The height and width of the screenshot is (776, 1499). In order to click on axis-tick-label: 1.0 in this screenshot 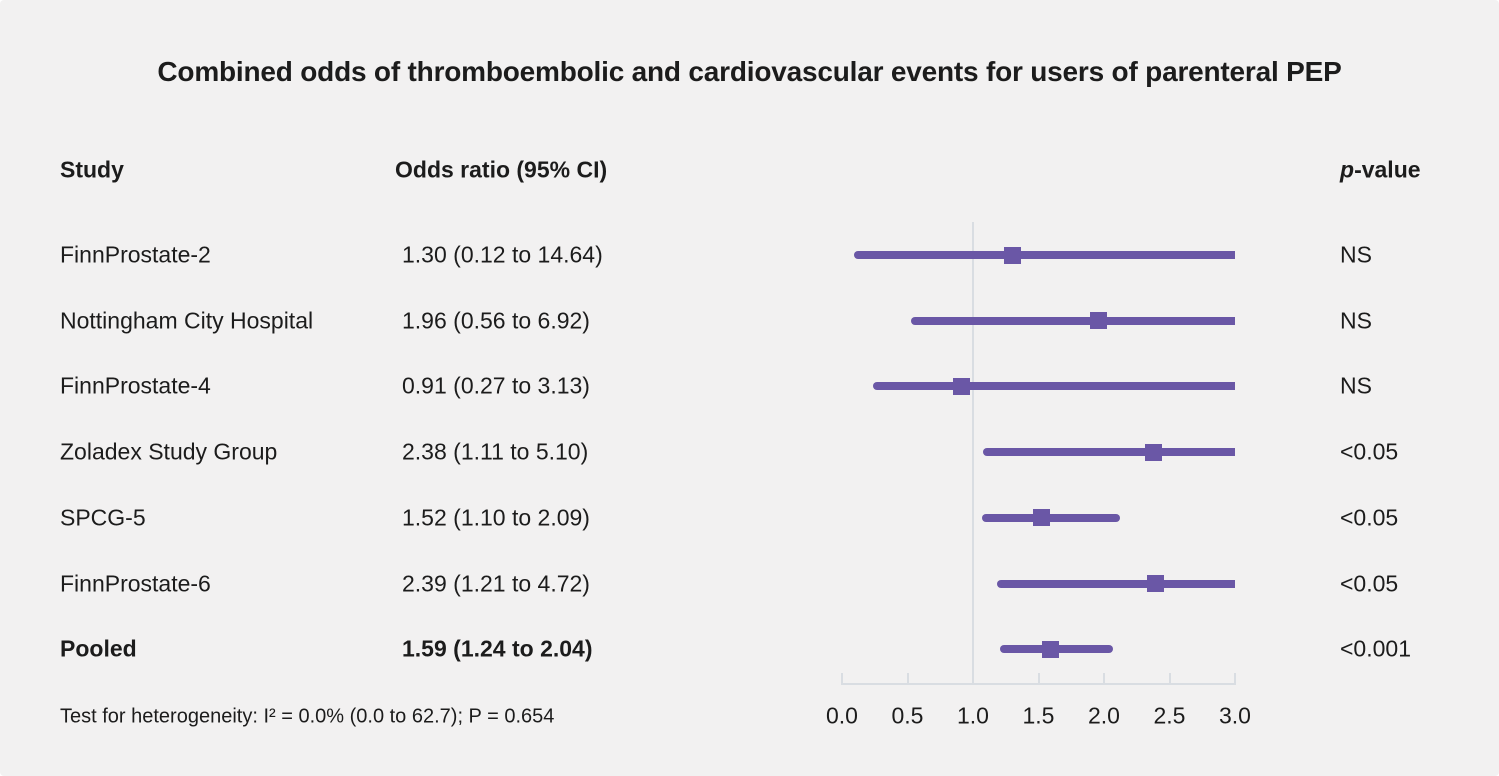, I will do `click(973, 715)`.